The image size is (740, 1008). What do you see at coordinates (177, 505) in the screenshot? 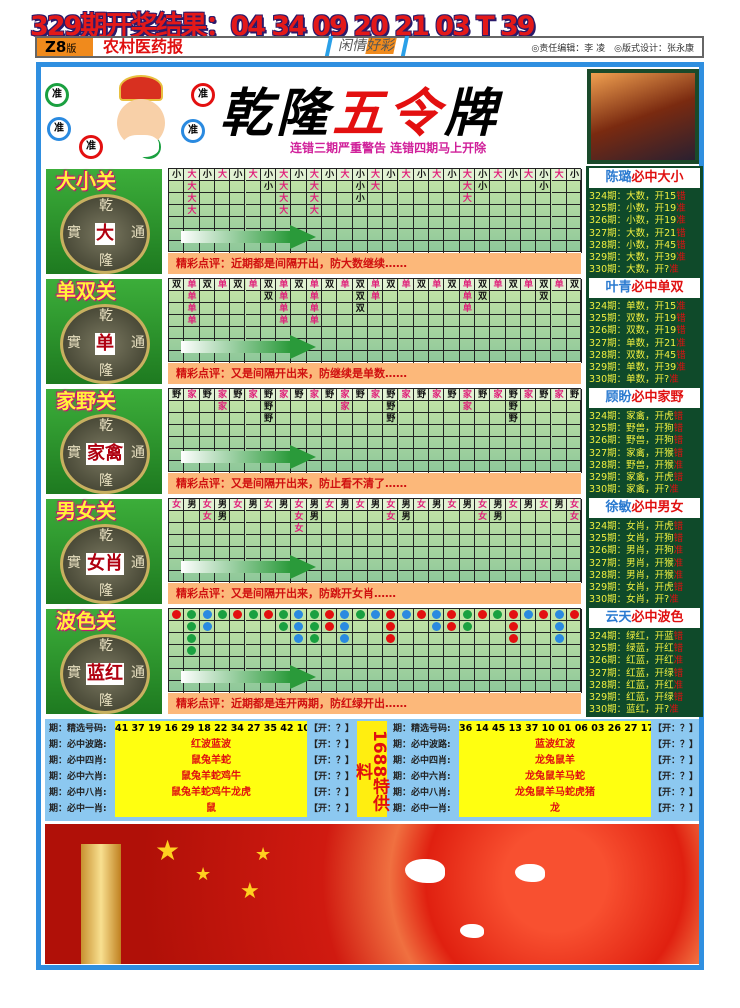
I see `grid-column-values: 女` at bounding box center [177, 505].